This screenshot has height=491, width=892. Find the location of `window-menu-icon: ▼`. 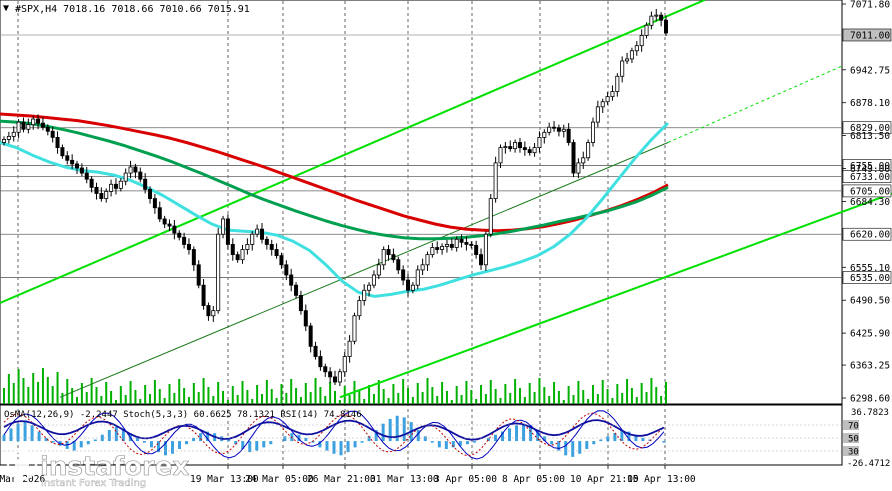

window-menu-icon: ▼ is located at coordinates (6, 8).